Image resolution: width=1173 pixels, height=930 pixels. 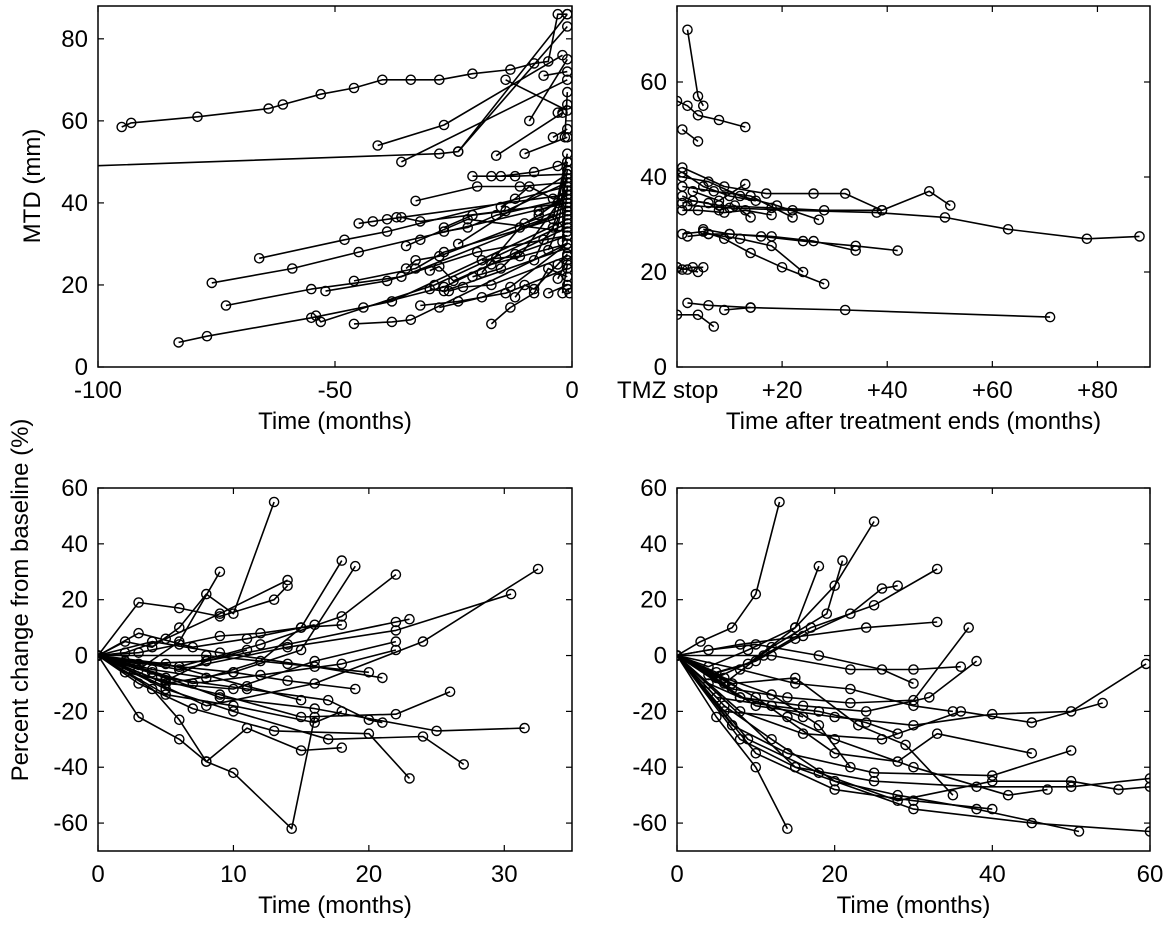 What do you see at coordinates (70, 767) in the screenshot?
I see `y-tick-label: -40` at bounding box center [70, 767].